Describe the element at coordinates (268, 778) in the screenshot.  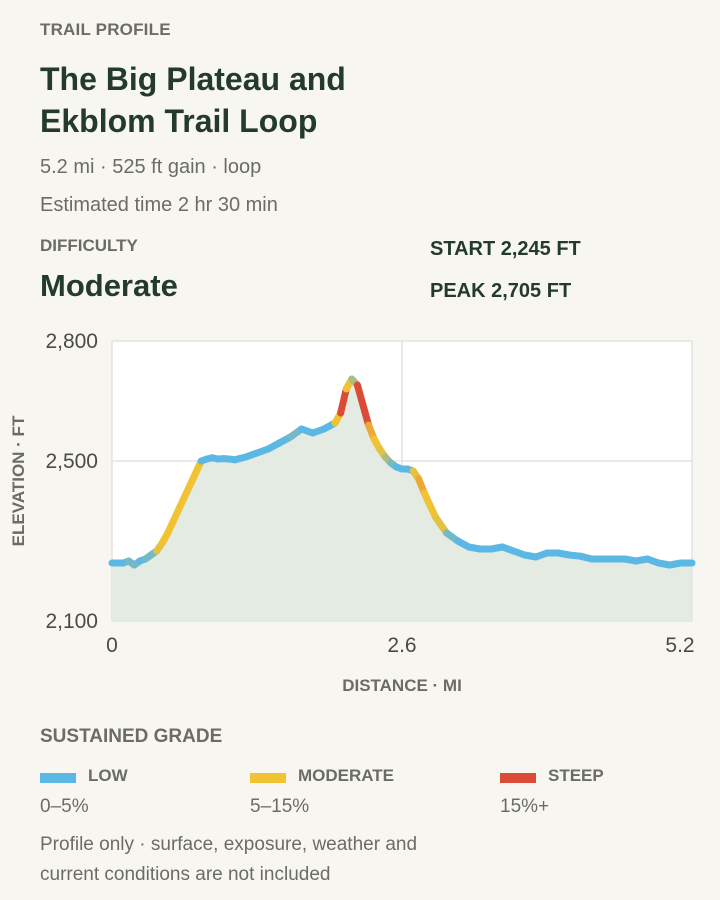
I see `legend-swatch-moderate` at that location.